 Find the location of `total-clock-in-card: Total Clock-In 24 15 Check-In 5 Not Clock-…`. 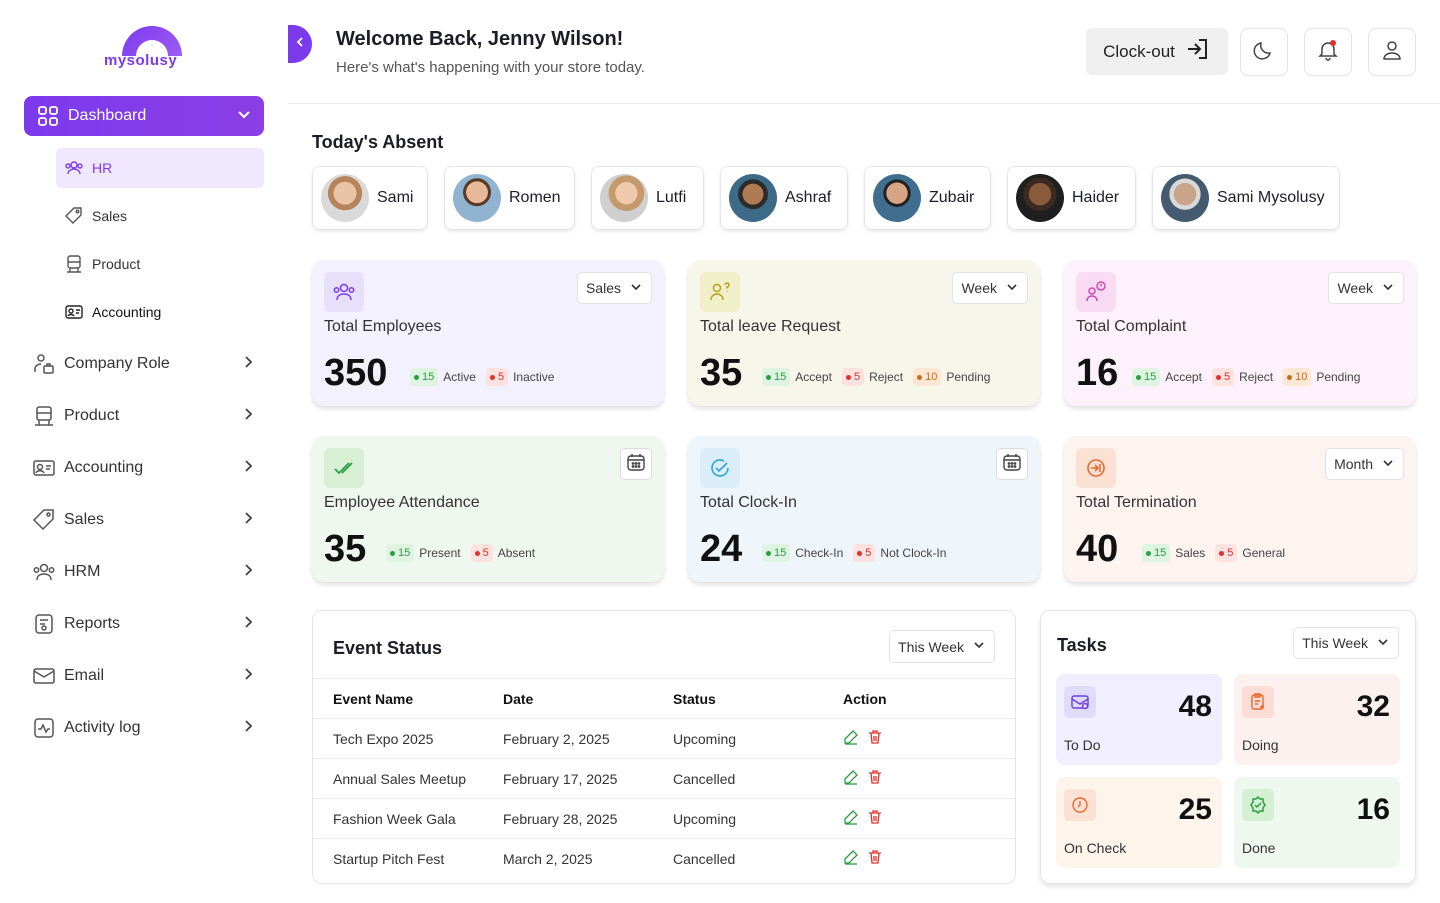

total-clock-in-card: Total Clock-In 24 15 Check-In 5 Not Clock-… is located at coordinates (864, 509).